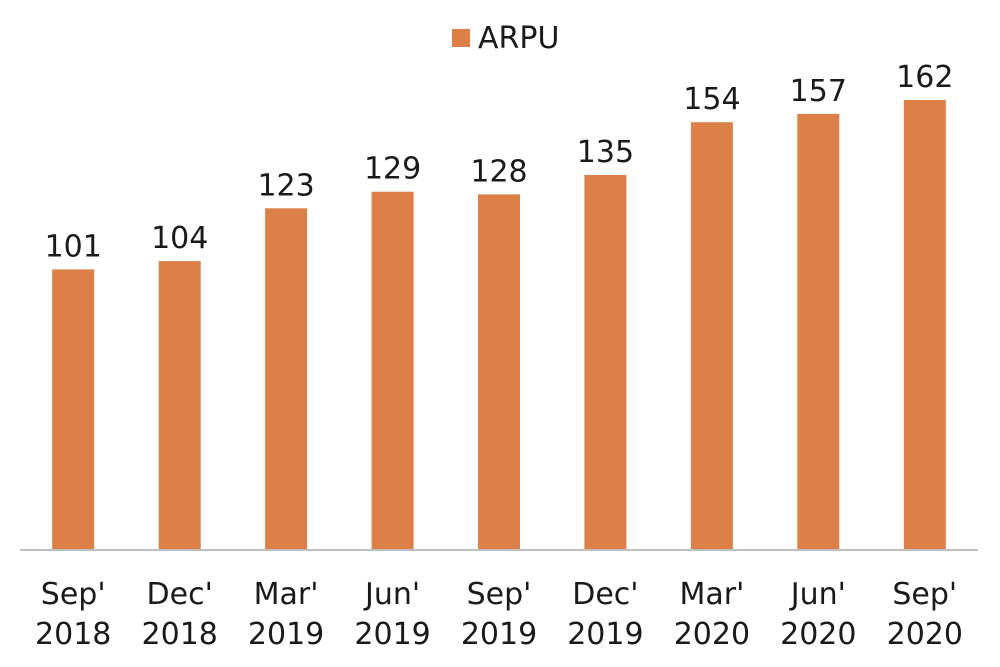 This screenshot has height=667, width=1000. What do you see at coordinates (925, 634) in the screenshot?
I see `x-tick-label-8-1: 2020` at bounding box center [925, 634].